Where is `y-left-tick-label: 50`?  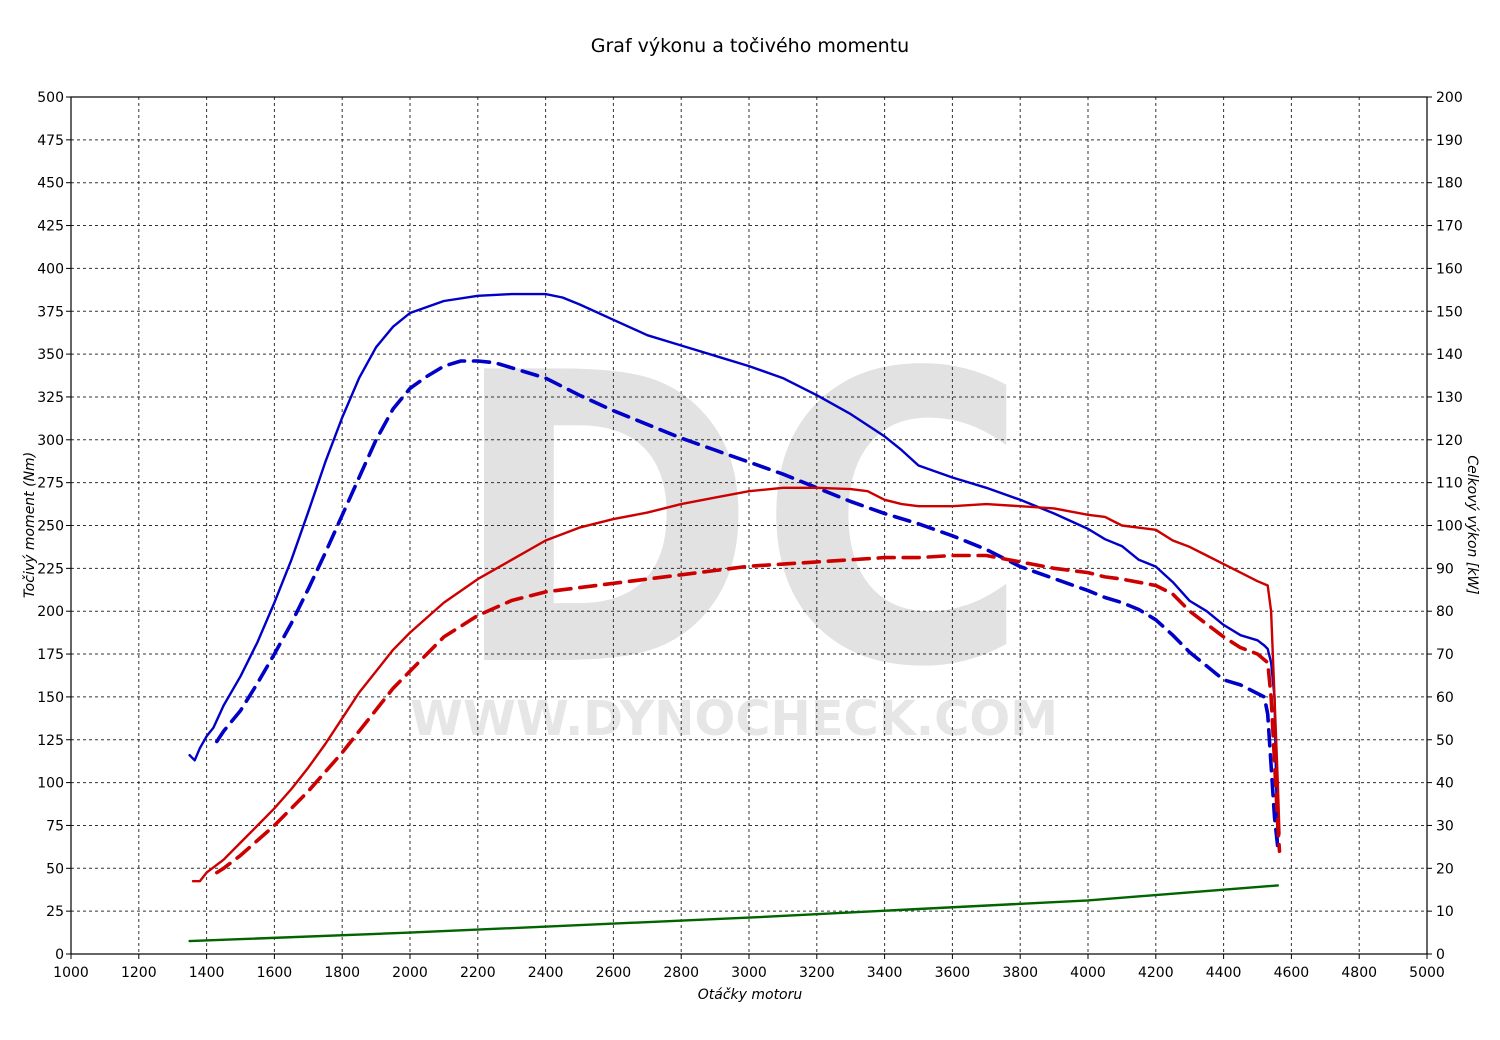 y-left-tick-label: 50 is located at coordinates (55, 869).